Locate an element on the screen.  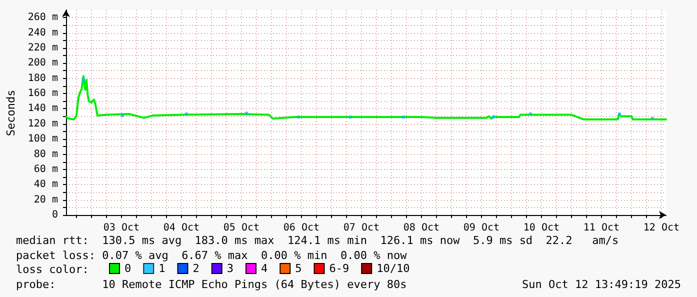
text: probe: 10 Remote ICMP Echo Pings (64 Bytes) every 80s is located at coordinates (211, 284).